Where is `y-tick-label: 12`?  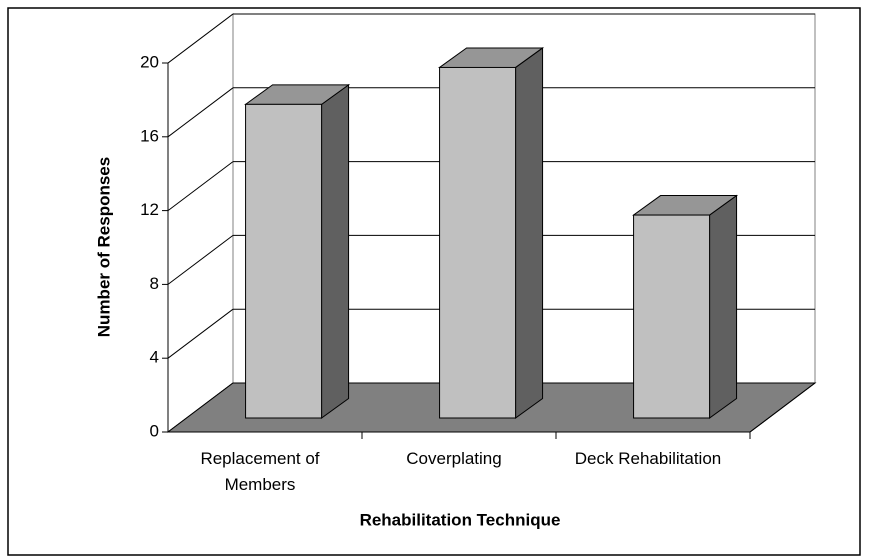 y-tick-label: 12 is located at coordinates (149, 209).